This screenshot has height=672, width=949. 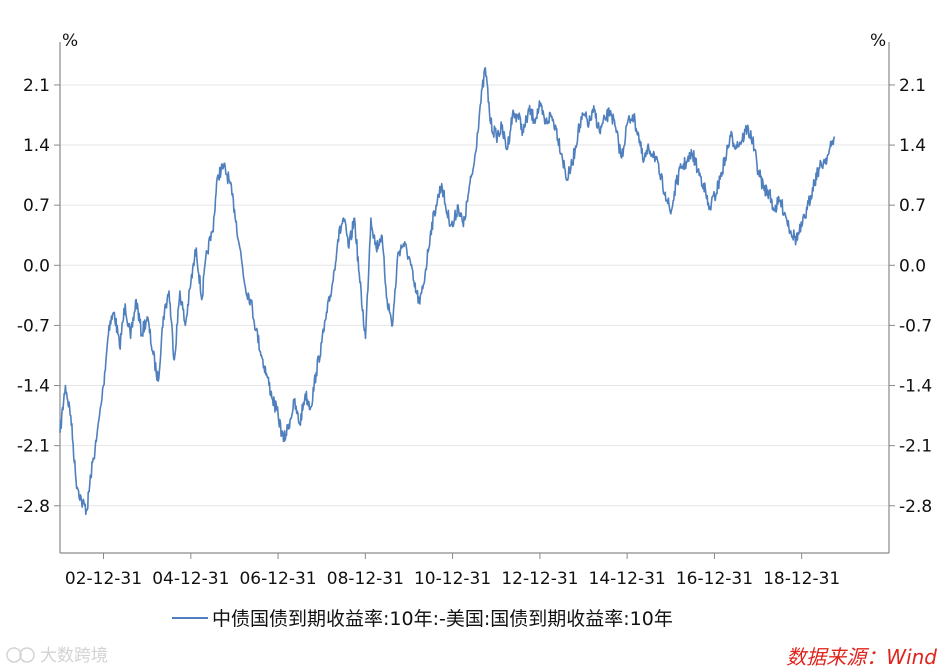 I want to click on x-tick-label: 14-12-31, so click(x=627, y=579).